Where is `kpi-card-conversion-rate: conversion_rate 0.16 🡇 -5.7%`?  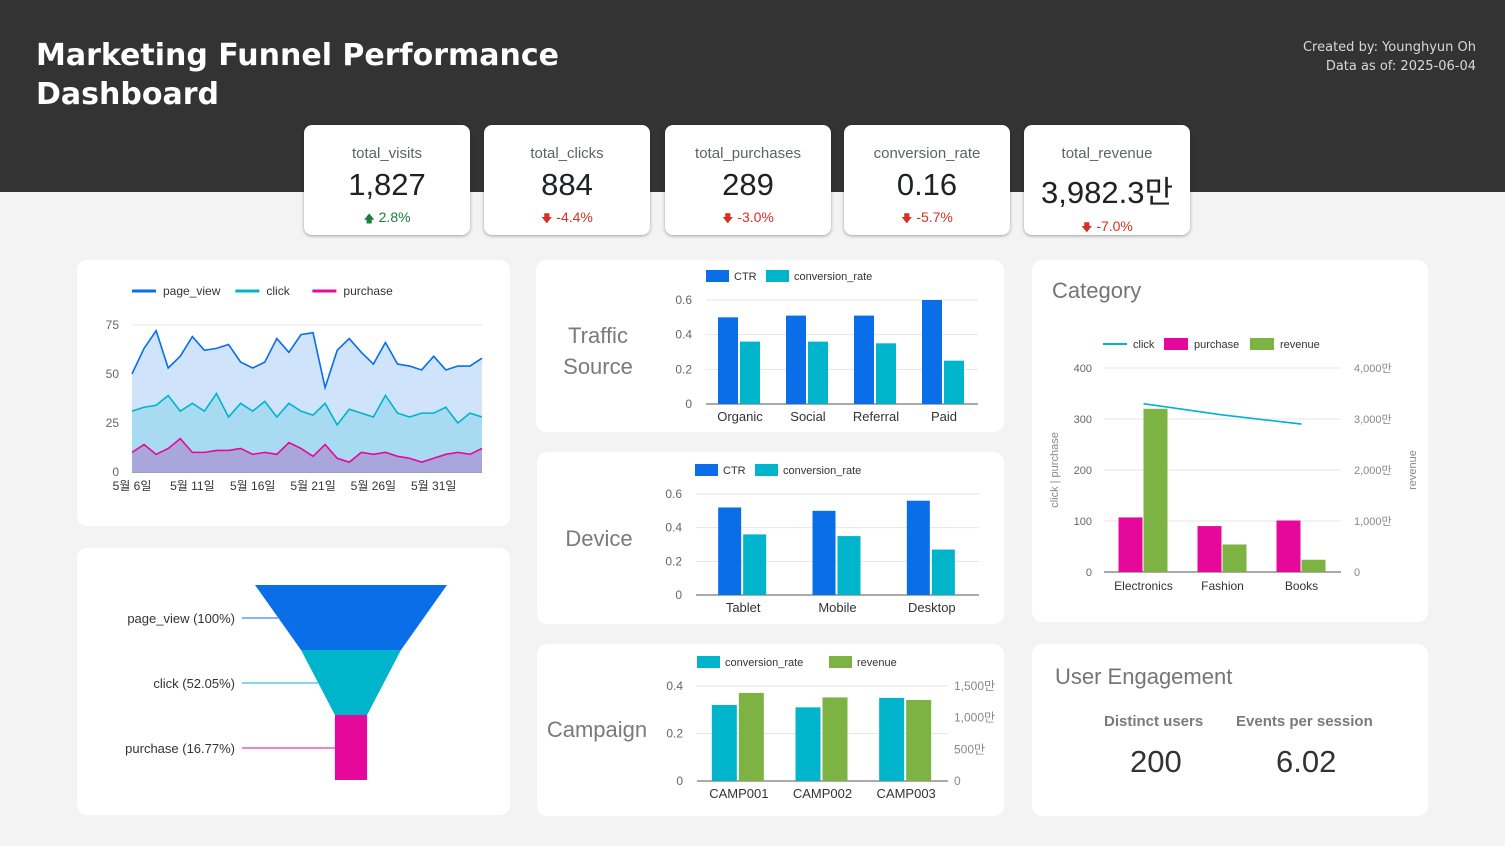 kpi-card-conversion-rate: conversion_rate 0.16 🡇 -5.7% is located at coordinates (927, 180).